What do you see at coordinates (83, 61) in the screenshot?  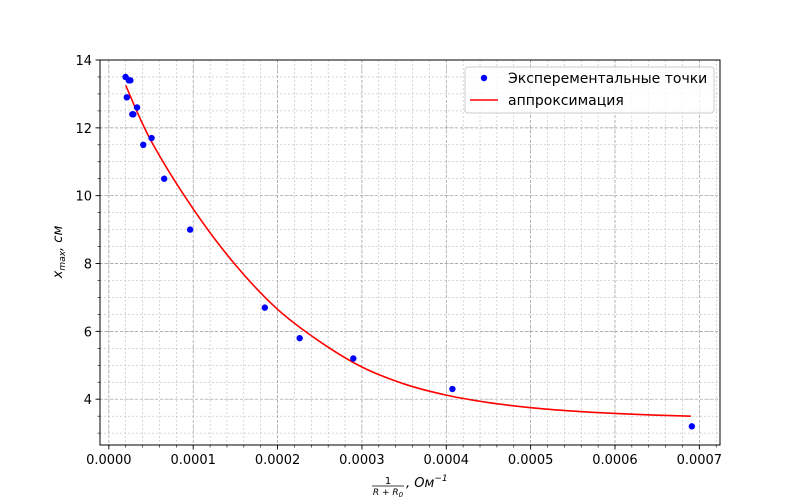 I see `y-tick-label: 14` at bounding box center [83, 61].